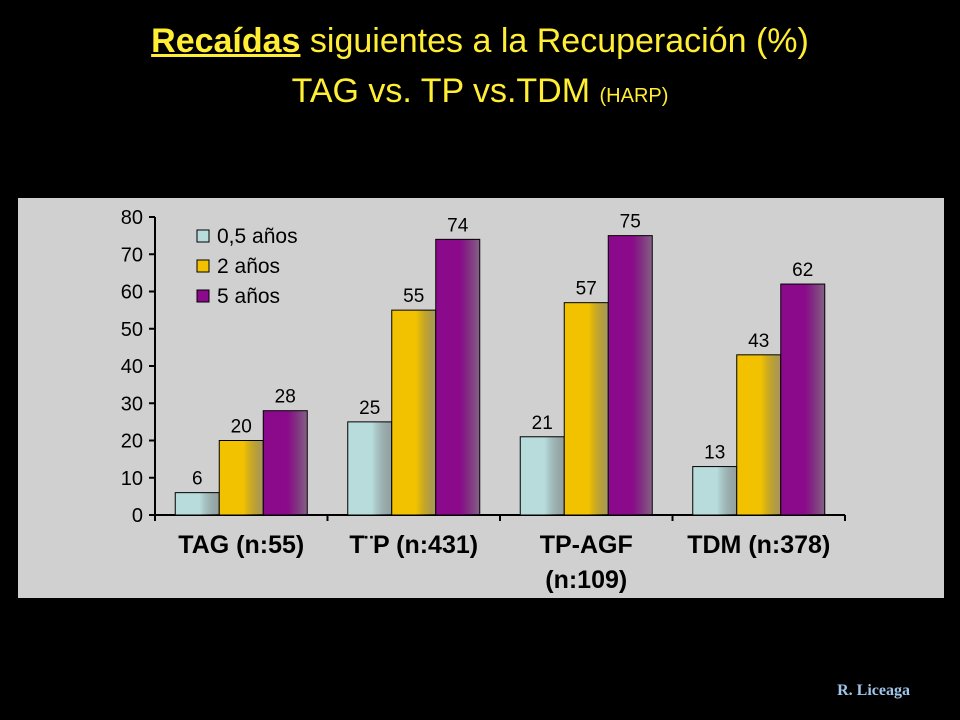  Describe the element at coordinates (634, 96) in the screenshot. I see `subtitle-source: (HARP)` at that location.